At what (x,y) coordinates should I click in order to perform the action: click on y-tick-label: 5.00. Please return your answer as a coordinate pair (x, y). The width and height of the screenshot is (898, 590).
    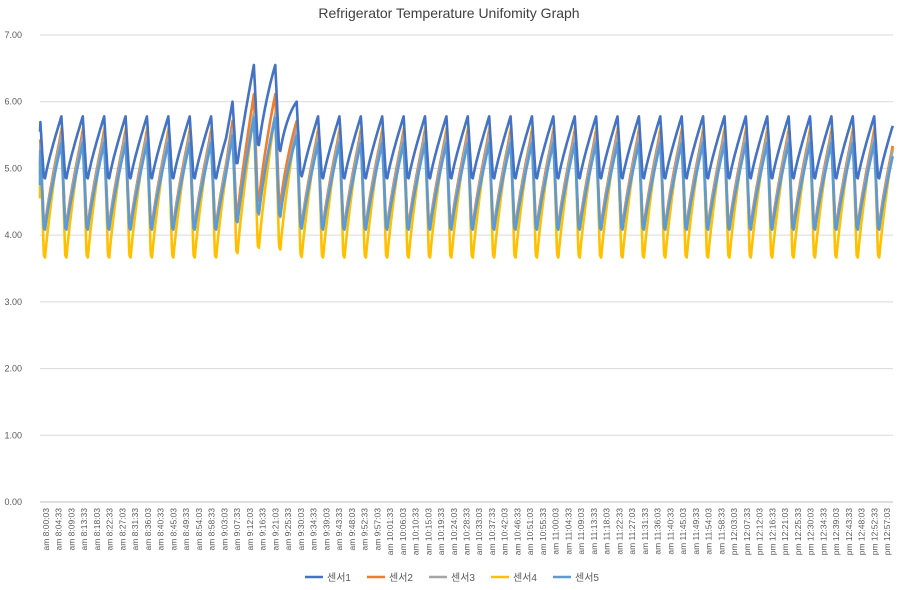
    Looking at the image, I should click on (13, 168).